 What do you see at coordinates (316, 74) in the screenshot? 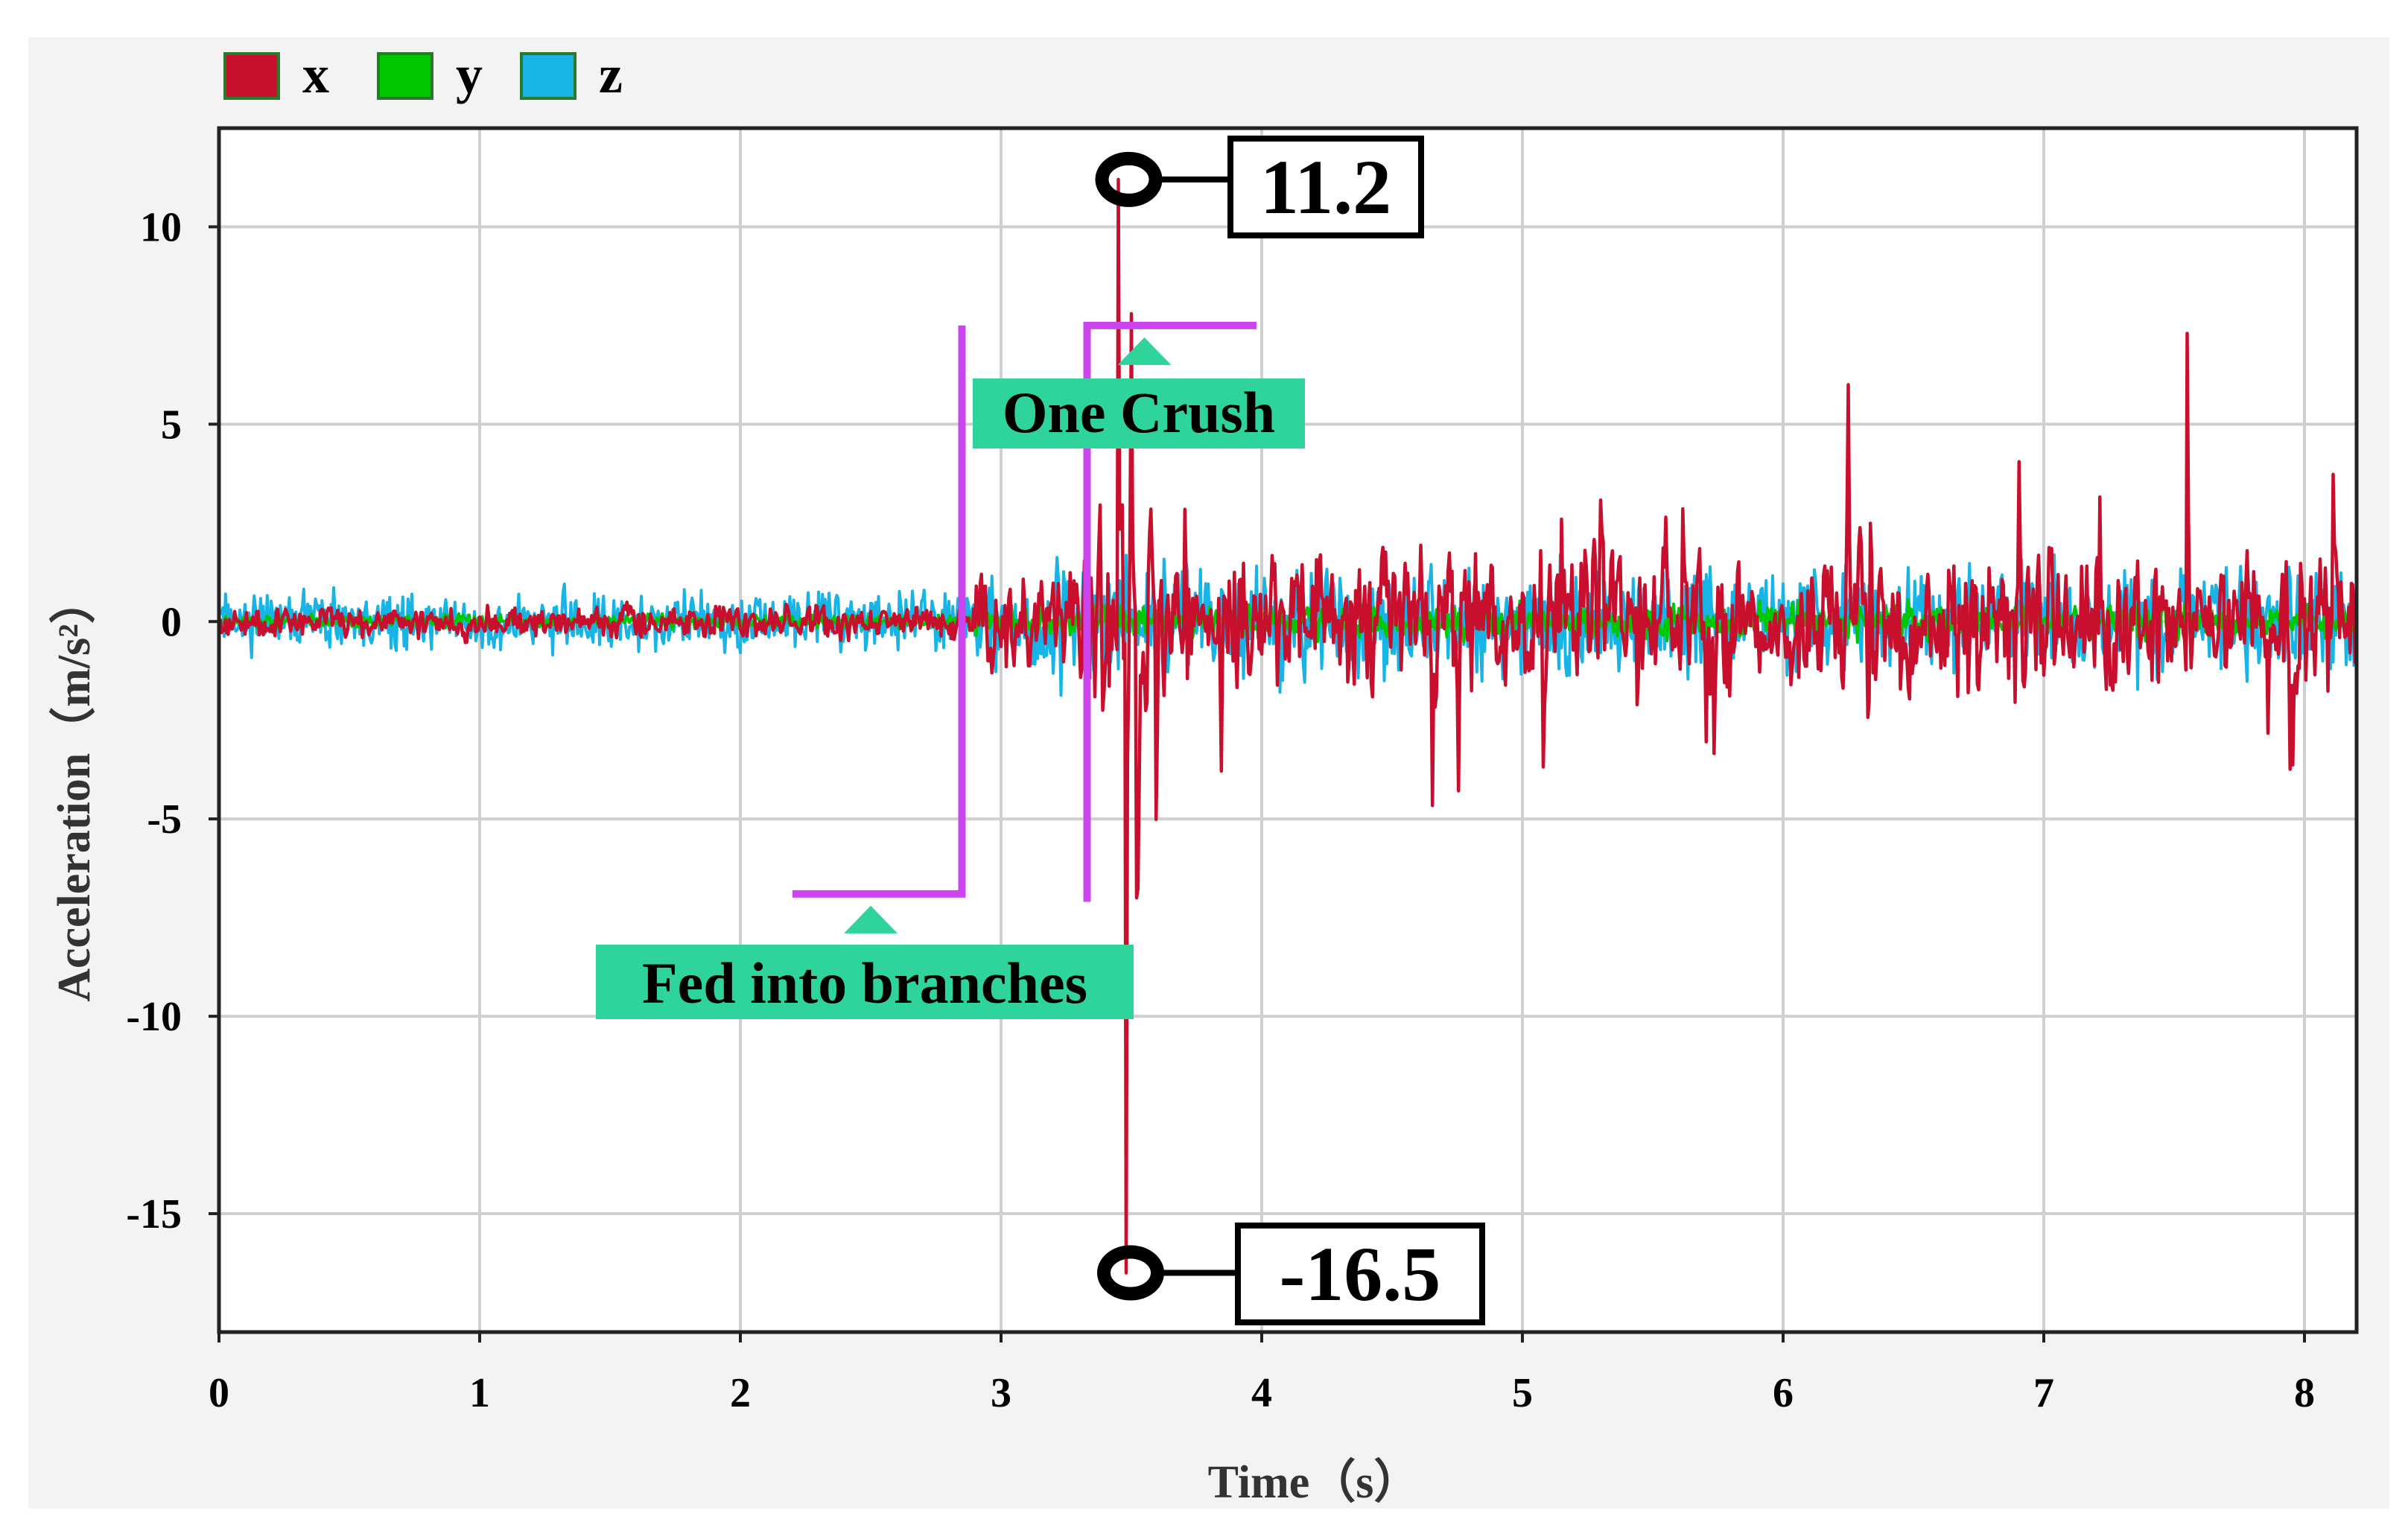
I see `legend-label-x: x` at bounding box center [316, 74].